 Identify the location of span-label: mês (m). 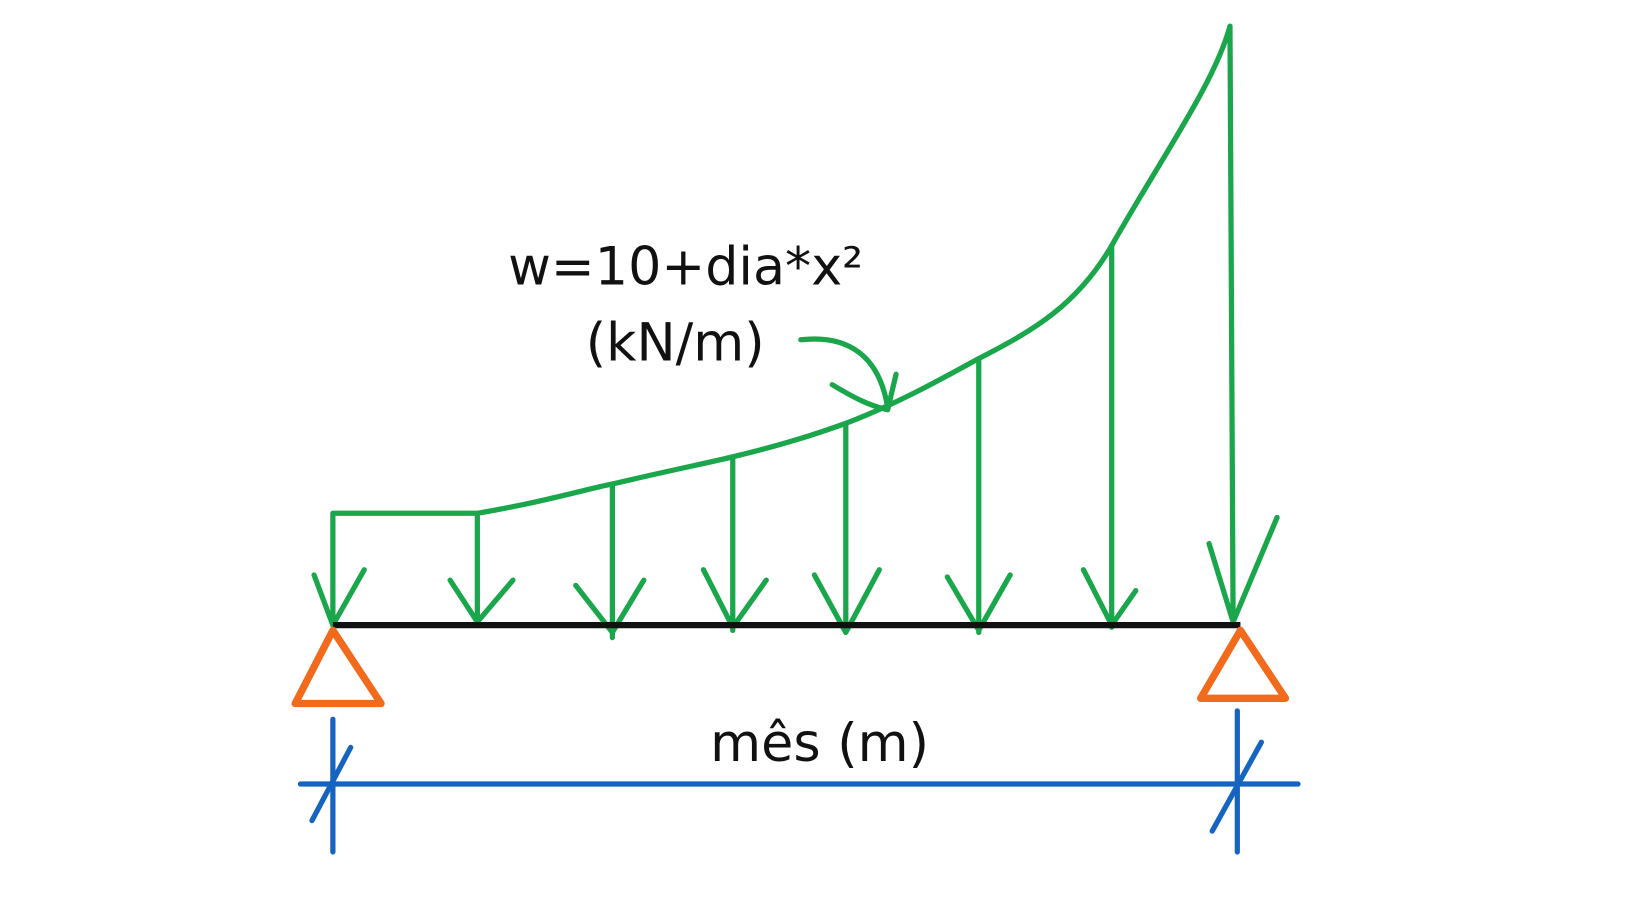
(819, 743).